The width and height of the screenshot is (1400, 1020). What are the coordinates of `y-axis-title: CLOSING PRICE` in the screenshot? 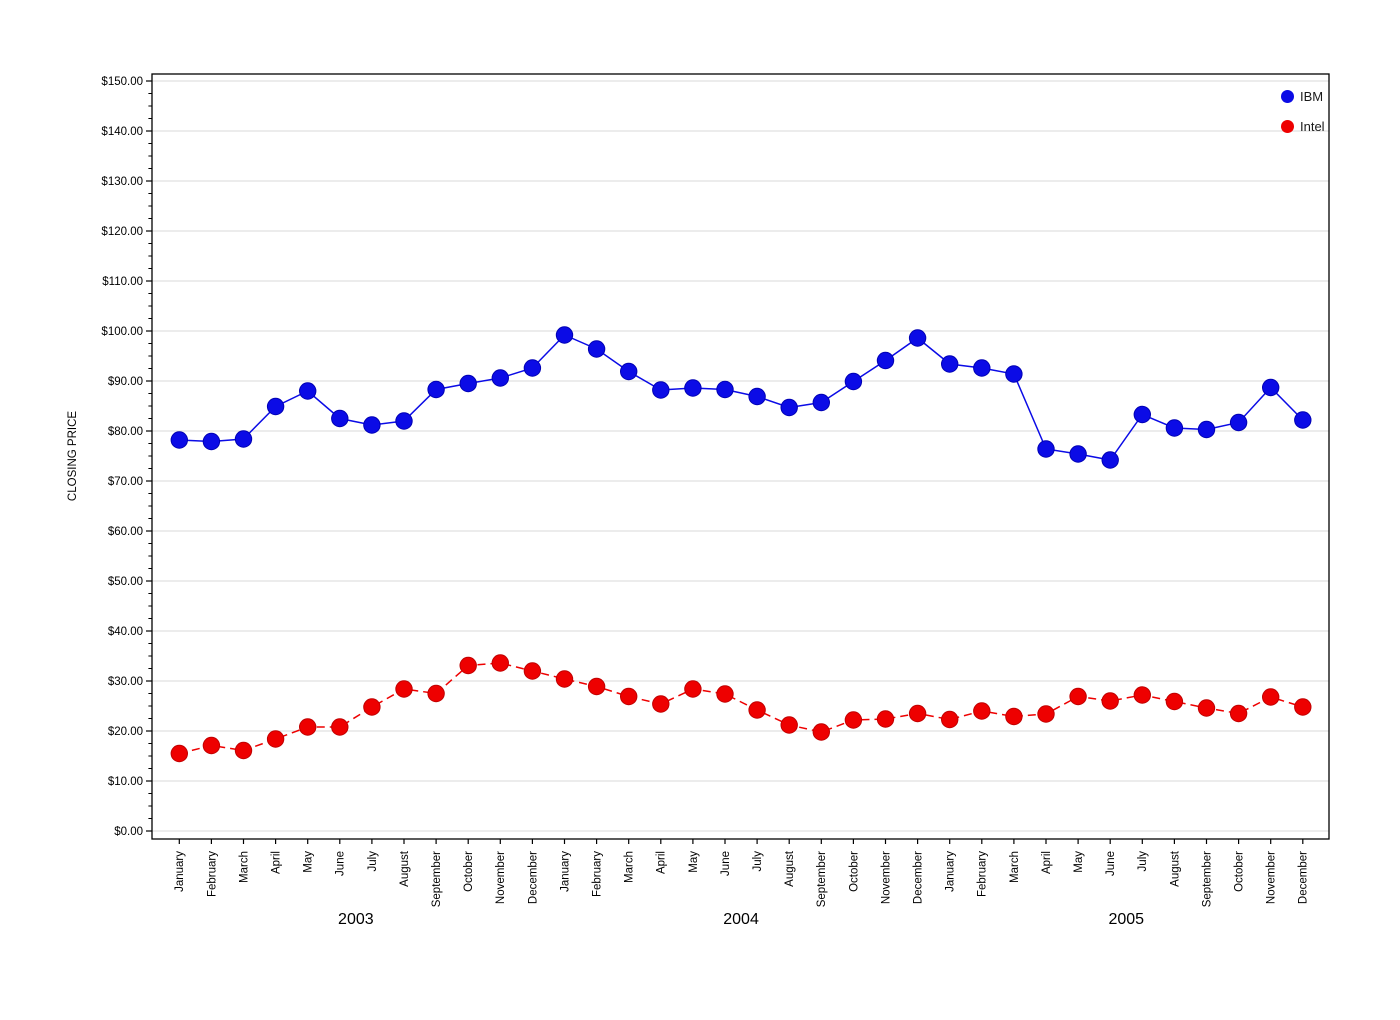 It's located at (73, 456).